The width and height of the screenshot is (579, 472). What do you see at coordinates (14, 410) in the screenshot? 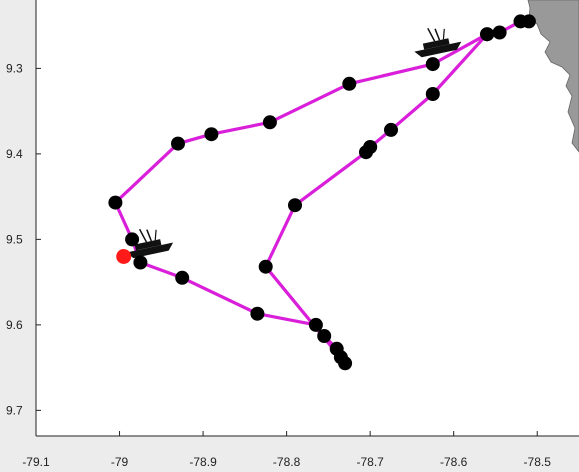
I see `y-tick-label: 9.7` at bounding box center [14, 410].